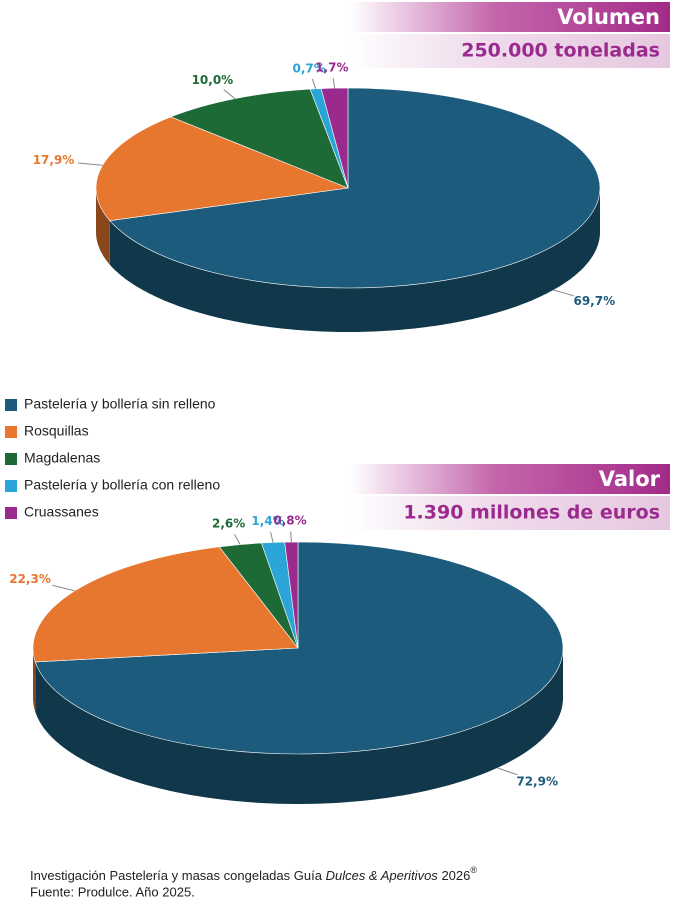 This screenshot has height=900, width=687. I want to click on chart-title: Volumen, so click(608, 17).